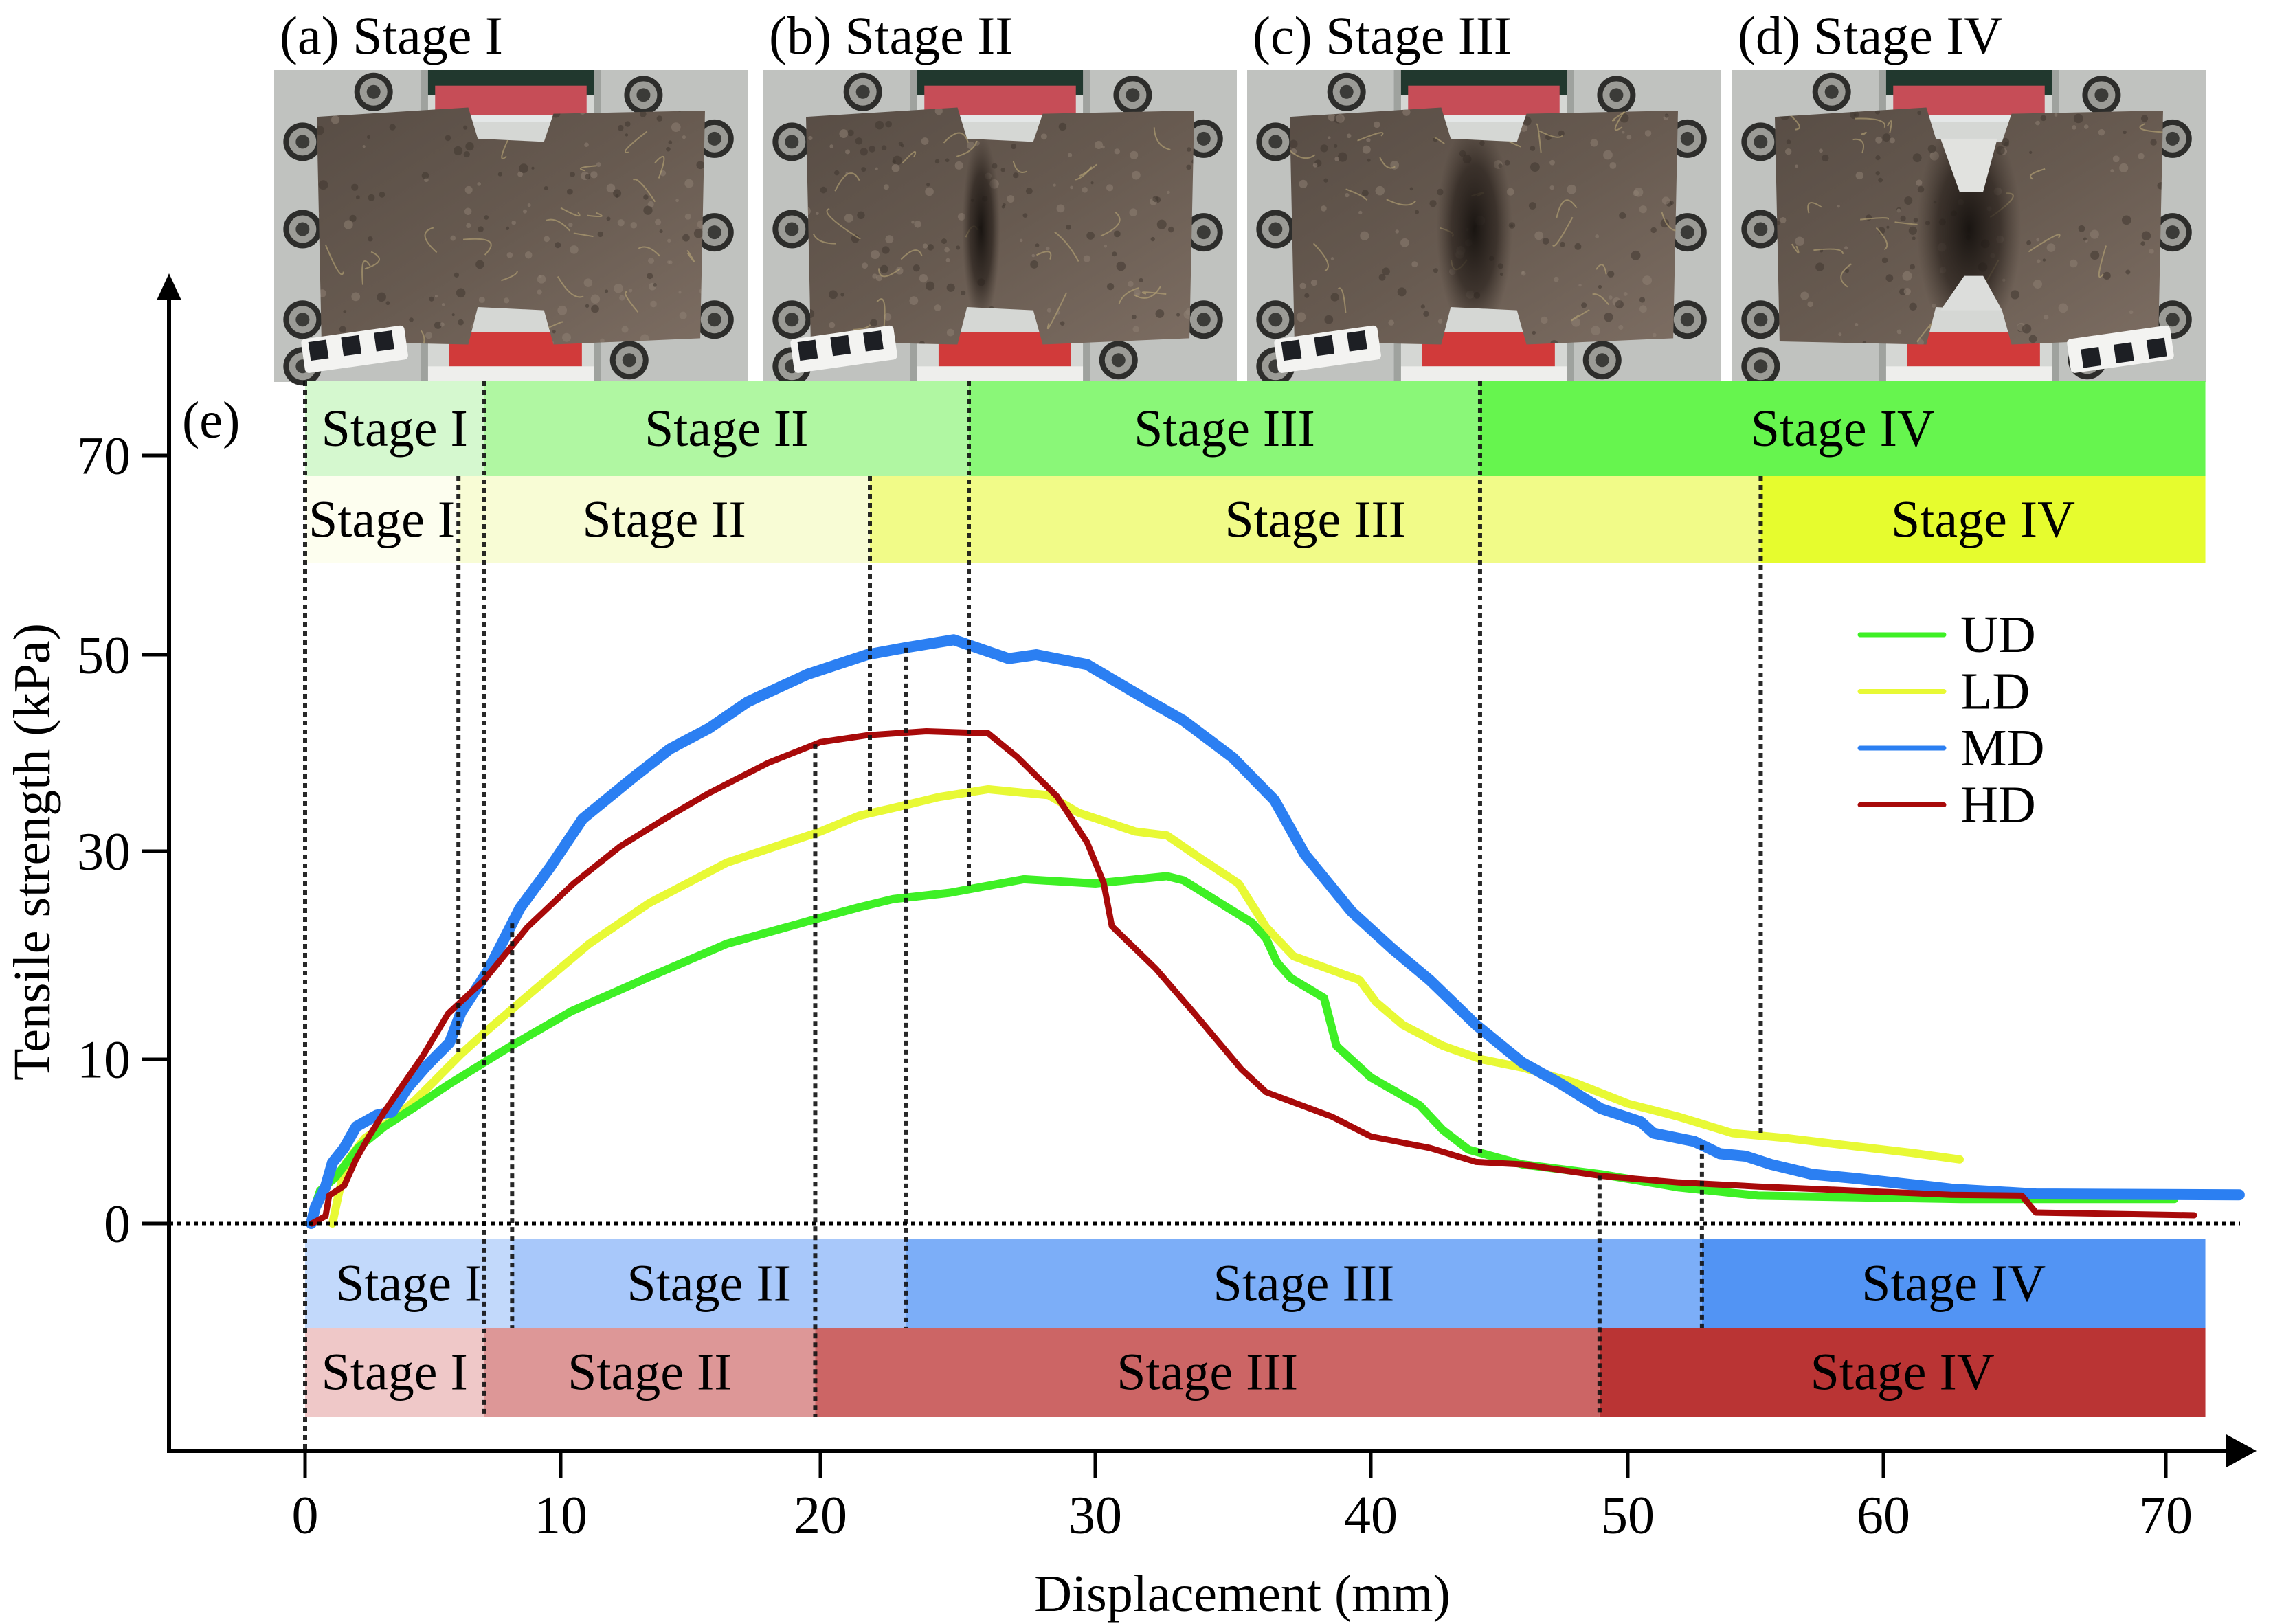  What do you see at coordinates (2002, 748) in the screenshot?
I see `legend-label: MD` at bounding box center [2002, 748].